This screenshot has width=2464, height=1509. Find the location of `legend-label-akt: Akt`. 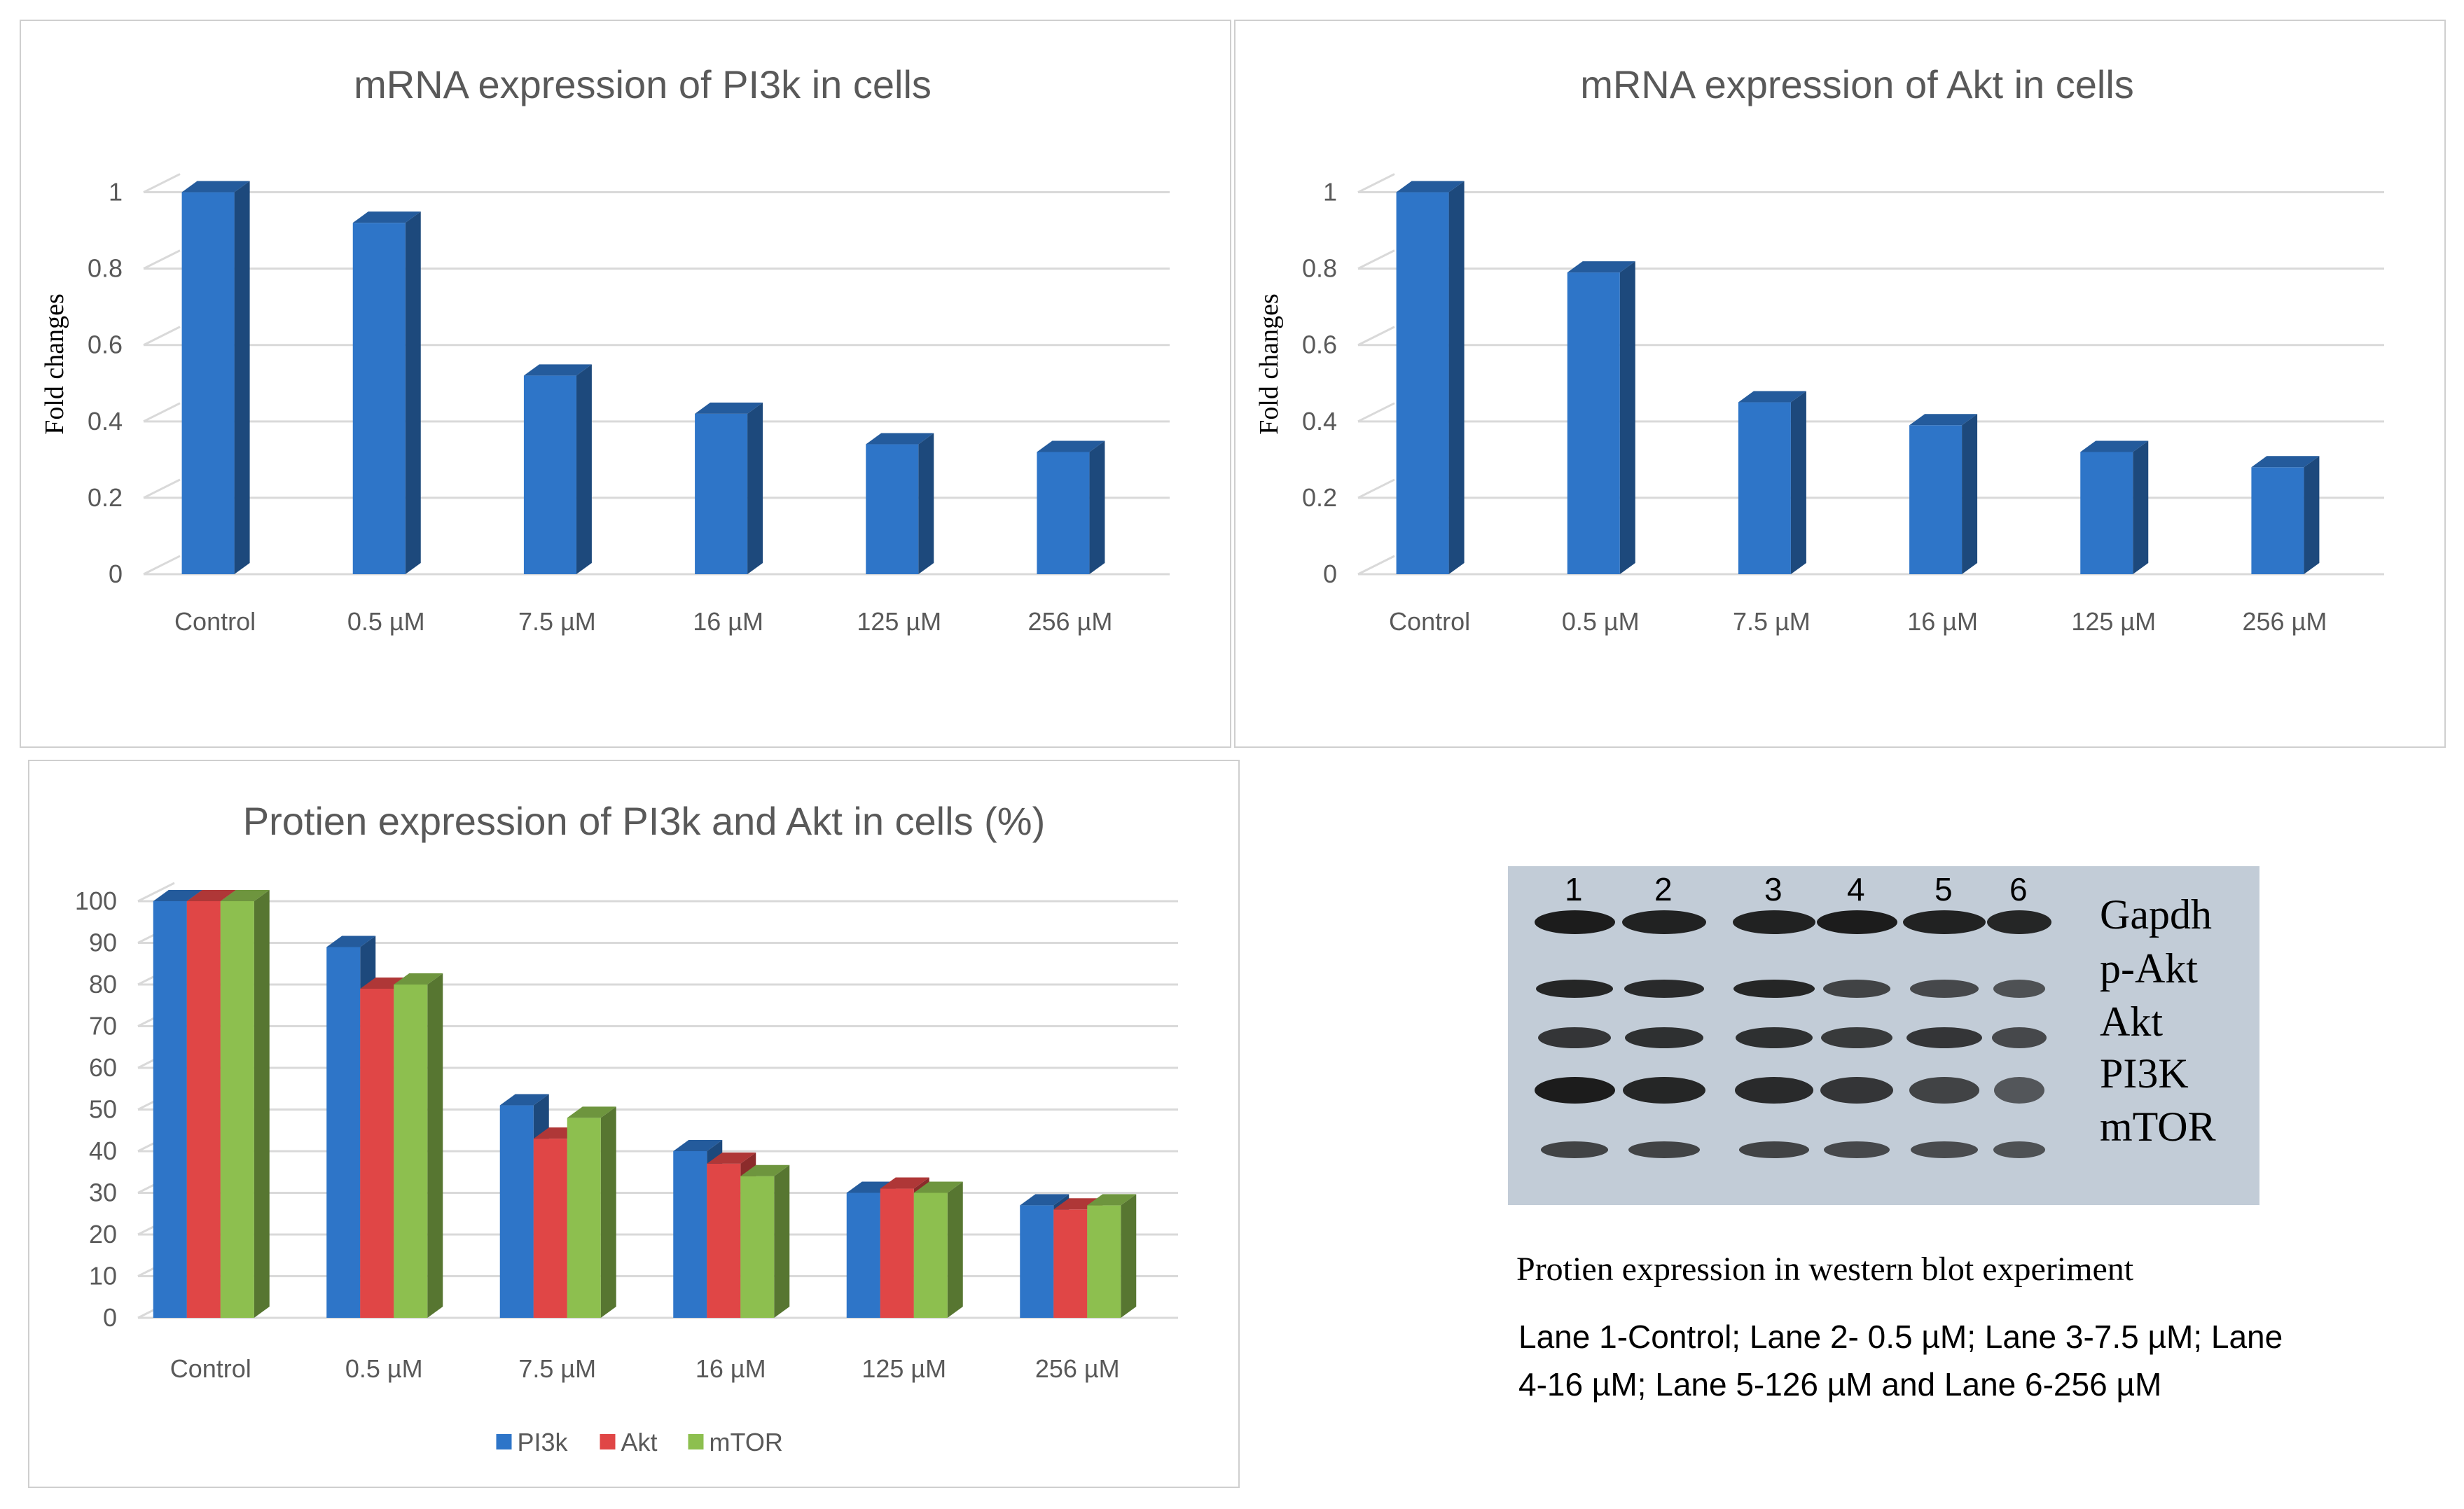

legend-label-akt: Akt is located at coordinates (639, 1442).